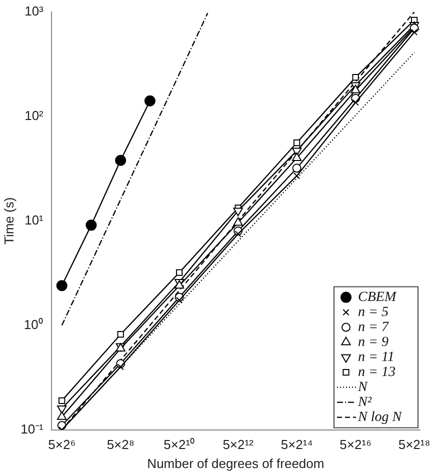 This screenshot has height=474, width=440. Describe the element at coordinates (414, 444) in the screenshot. I see `x-tick-label: 5×2¹⁸` at that location.